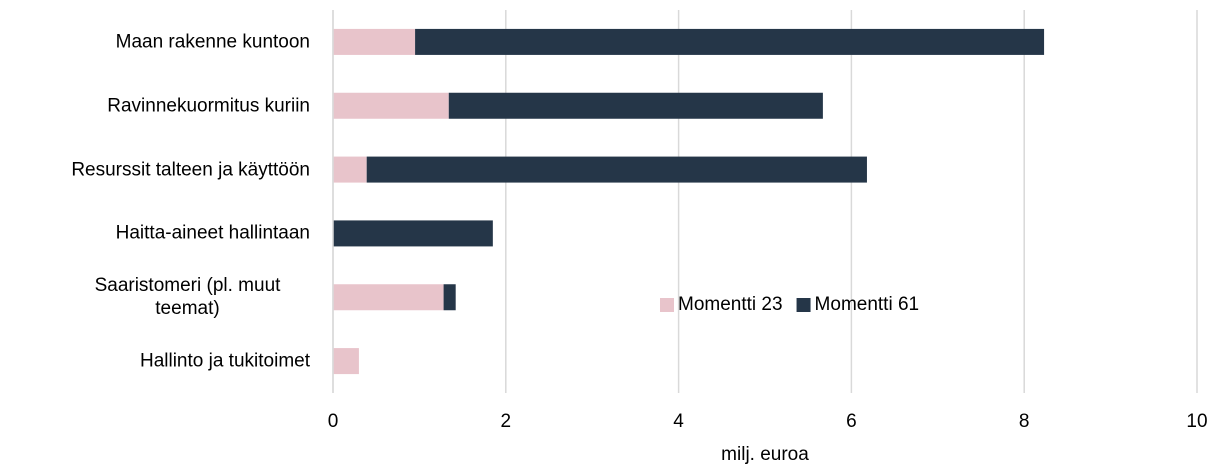 The image size is (1219, 467). I want to click on category-text: Saaristomeri (pl. muut teemat), so click(187, 297).